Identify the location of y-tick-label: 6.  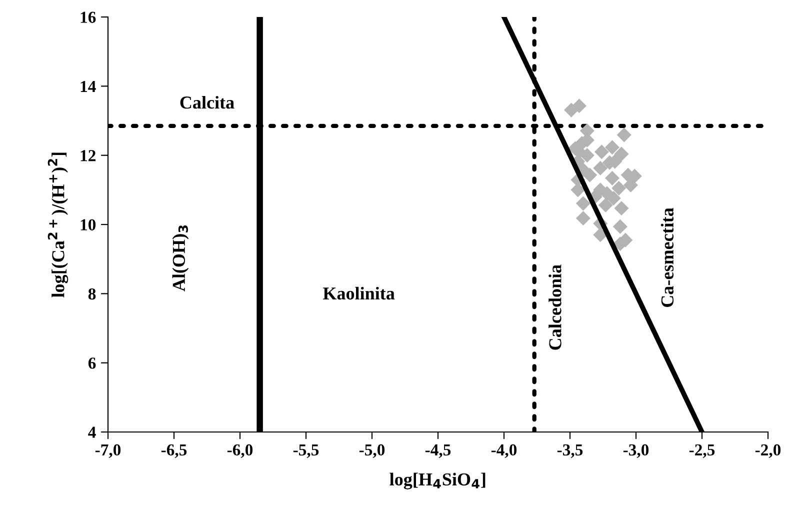
(92, 363).